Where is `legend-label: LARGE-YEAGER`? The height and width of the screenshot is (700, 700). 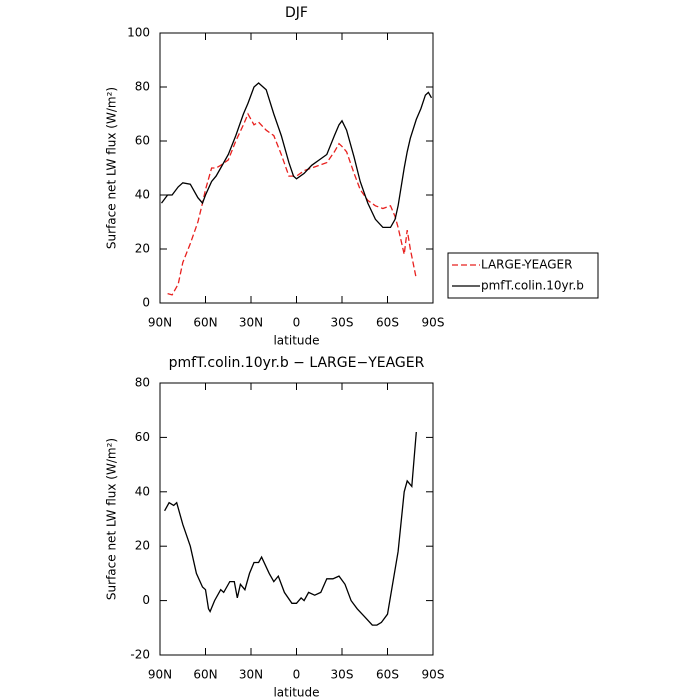 legend-label: LARGE-YEAGER is located at coordinates (526, 265).